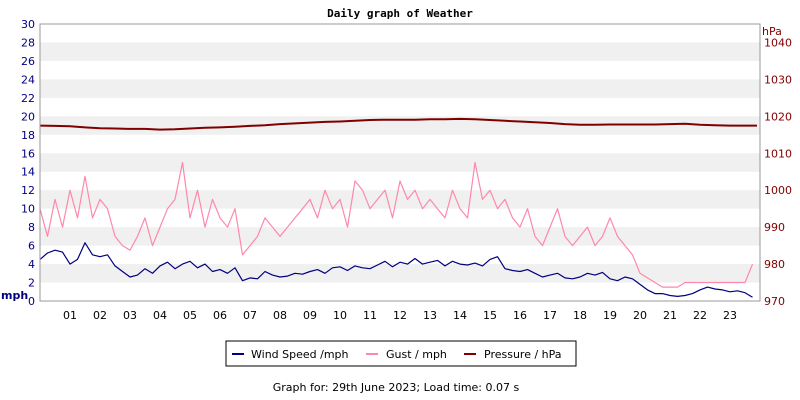 Image resolution: width=800 pixels, height=400 pixels. What do you see at coordinates (778, 172) in the screenshot?
I see `right-axis-ticks: 970 980 990 1000 1010 1020 1030 1040` at bounding box center [778, 172].